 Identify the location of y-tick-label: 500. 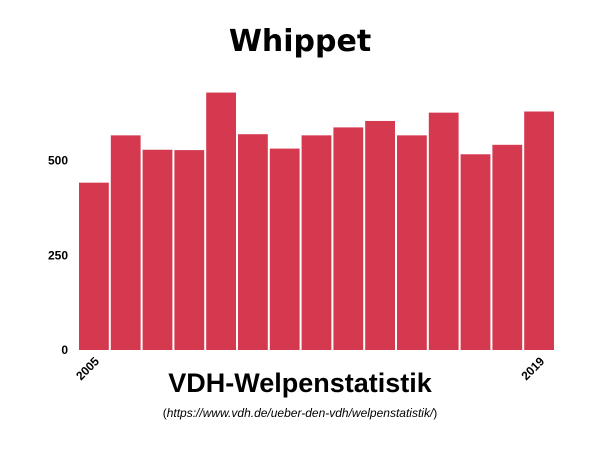
(58, 161).